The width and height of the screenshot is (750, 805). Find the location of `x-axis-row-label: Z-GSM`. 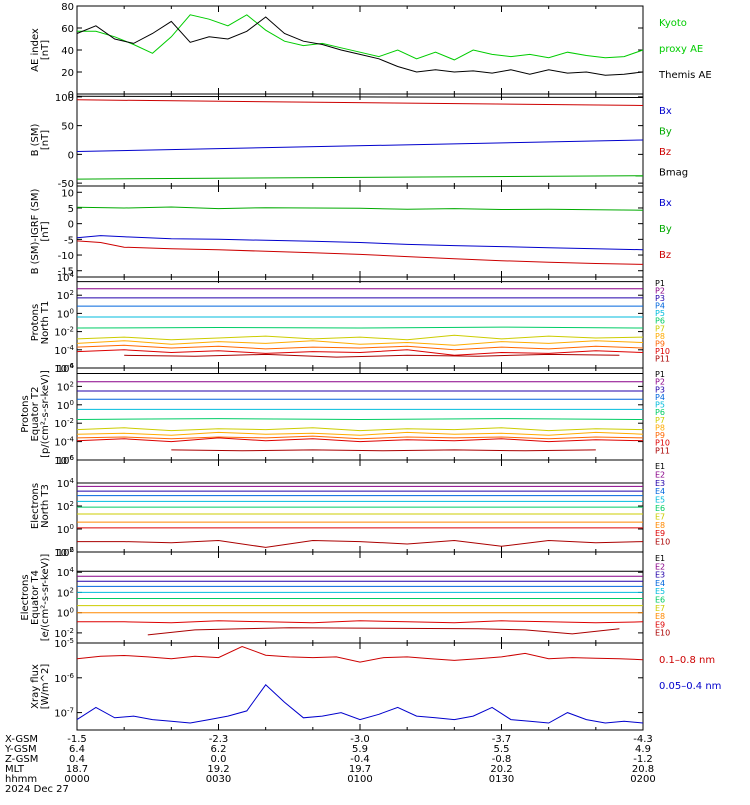

x-axis-row-label: Z-GSM is located at coordinates (21, 759).